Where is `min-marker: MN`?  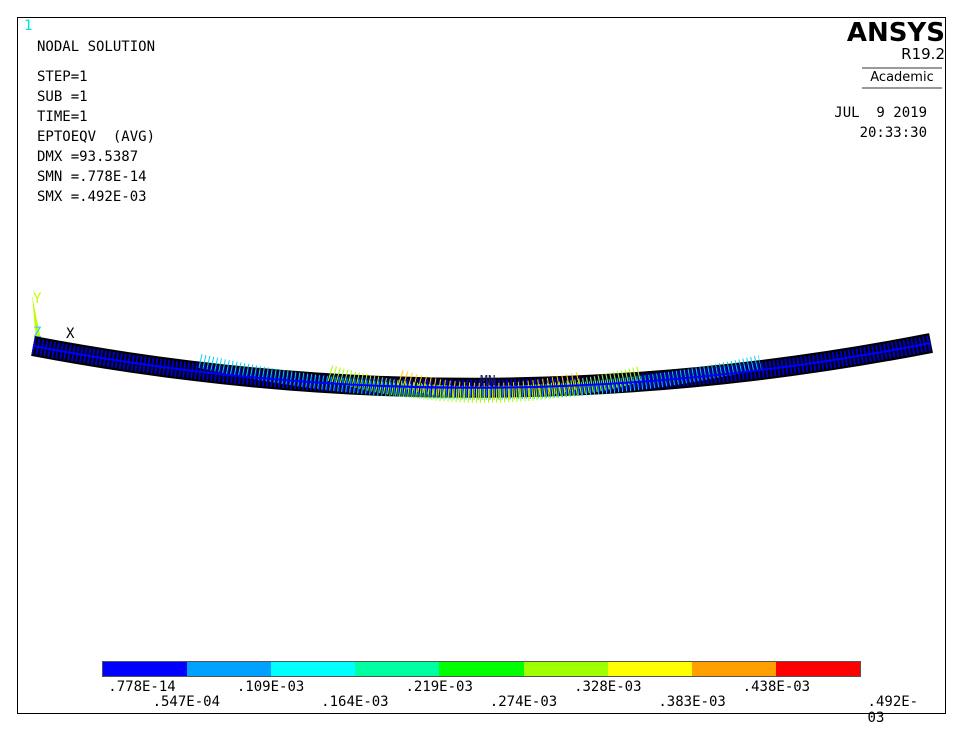
min-marker: MN is located at coordinates (488, 381).